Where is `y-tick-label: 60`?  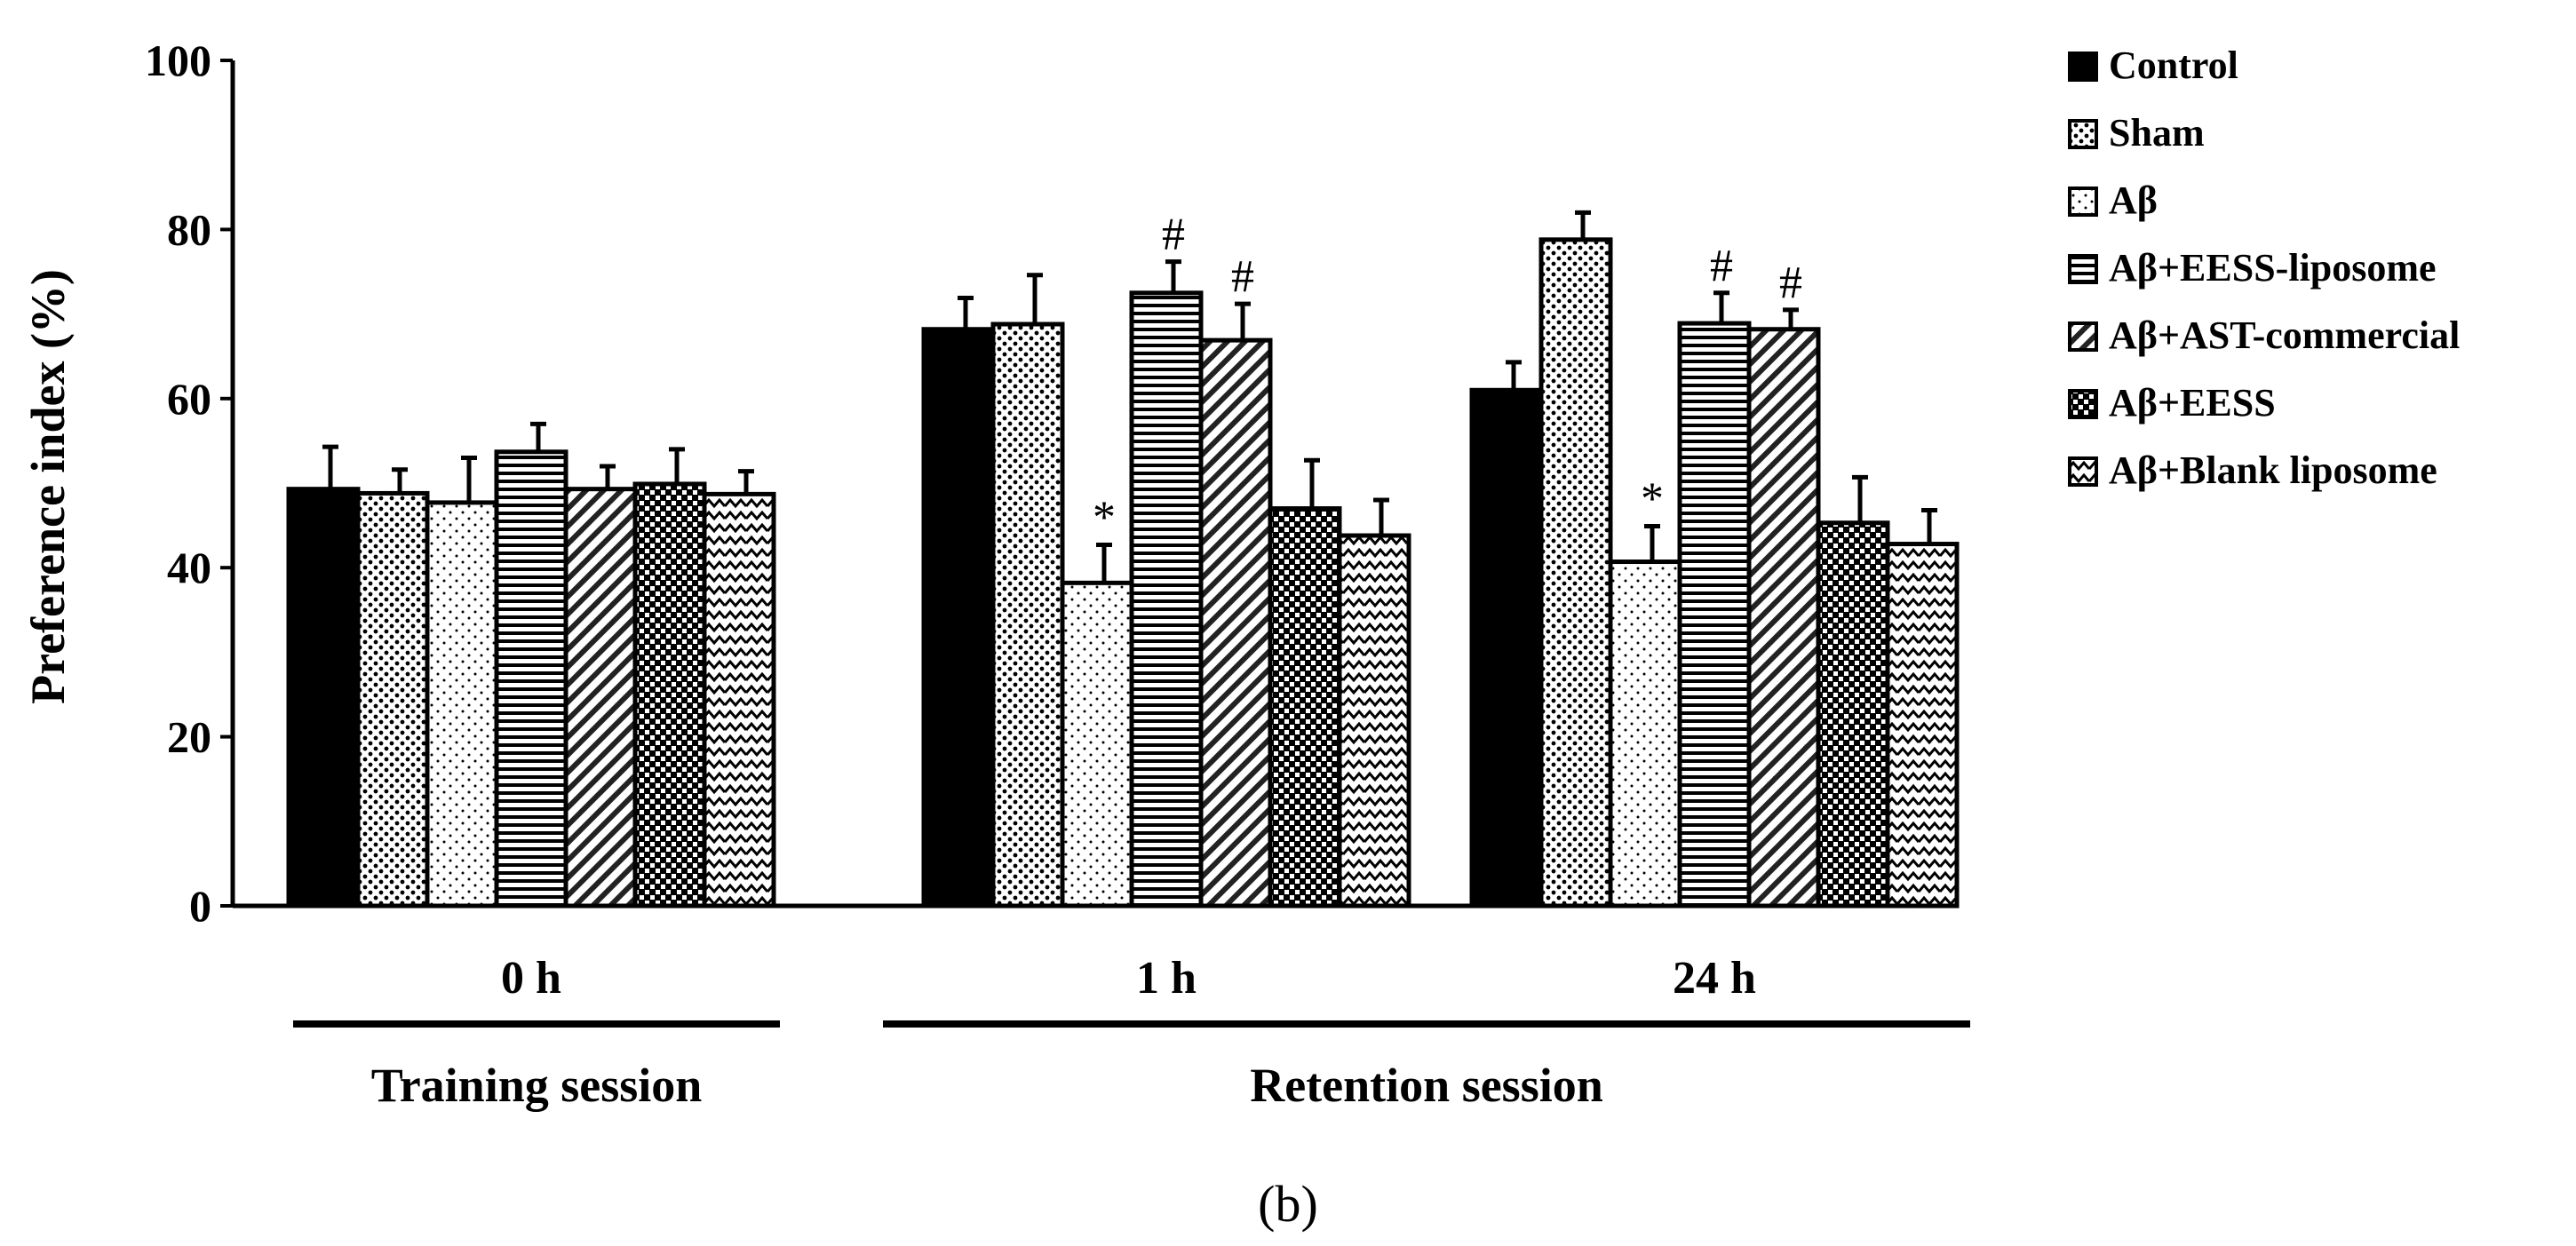 y-tick-label: 60 is located at coordinates (189, 399).